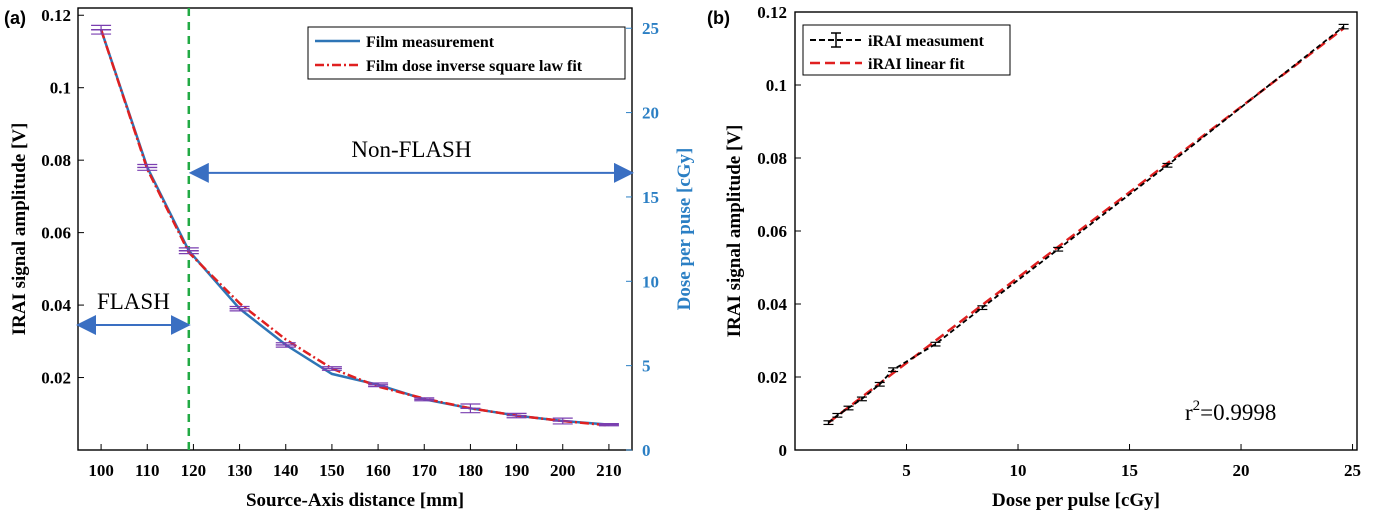 The height and width of the screenshot is (515, 1374). I want to click on x-tick-label: 130, so click(240, 470).